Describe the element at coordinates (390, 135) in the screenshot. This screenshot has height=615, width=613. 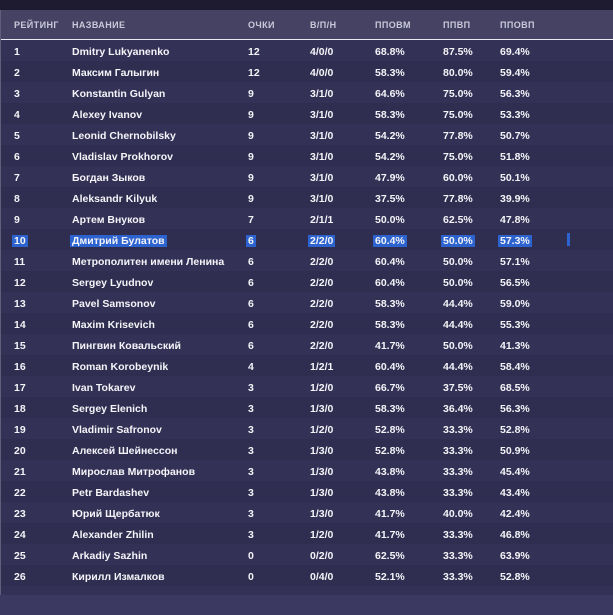
I see `ppovm-cell: 54.2%` at that location.